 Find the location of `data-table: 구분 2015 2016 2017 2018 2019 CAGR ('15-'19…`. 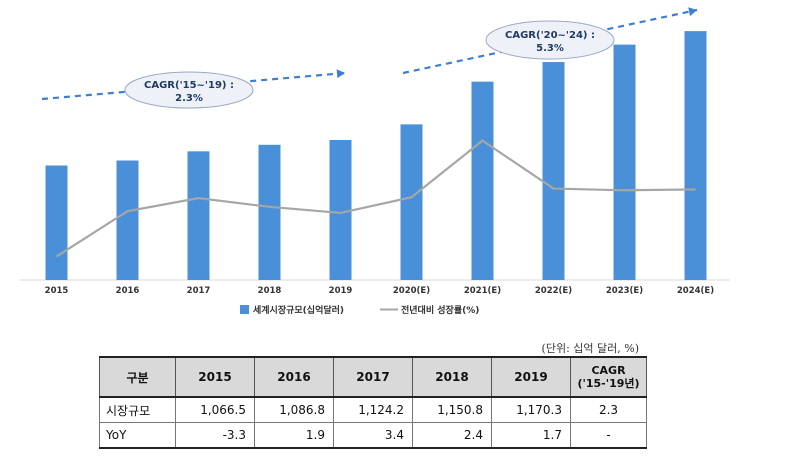

data-table: 구분 2015 2016 2017 2018 2019 CAGR ('15-'19… is located at coordinates (373, 402).